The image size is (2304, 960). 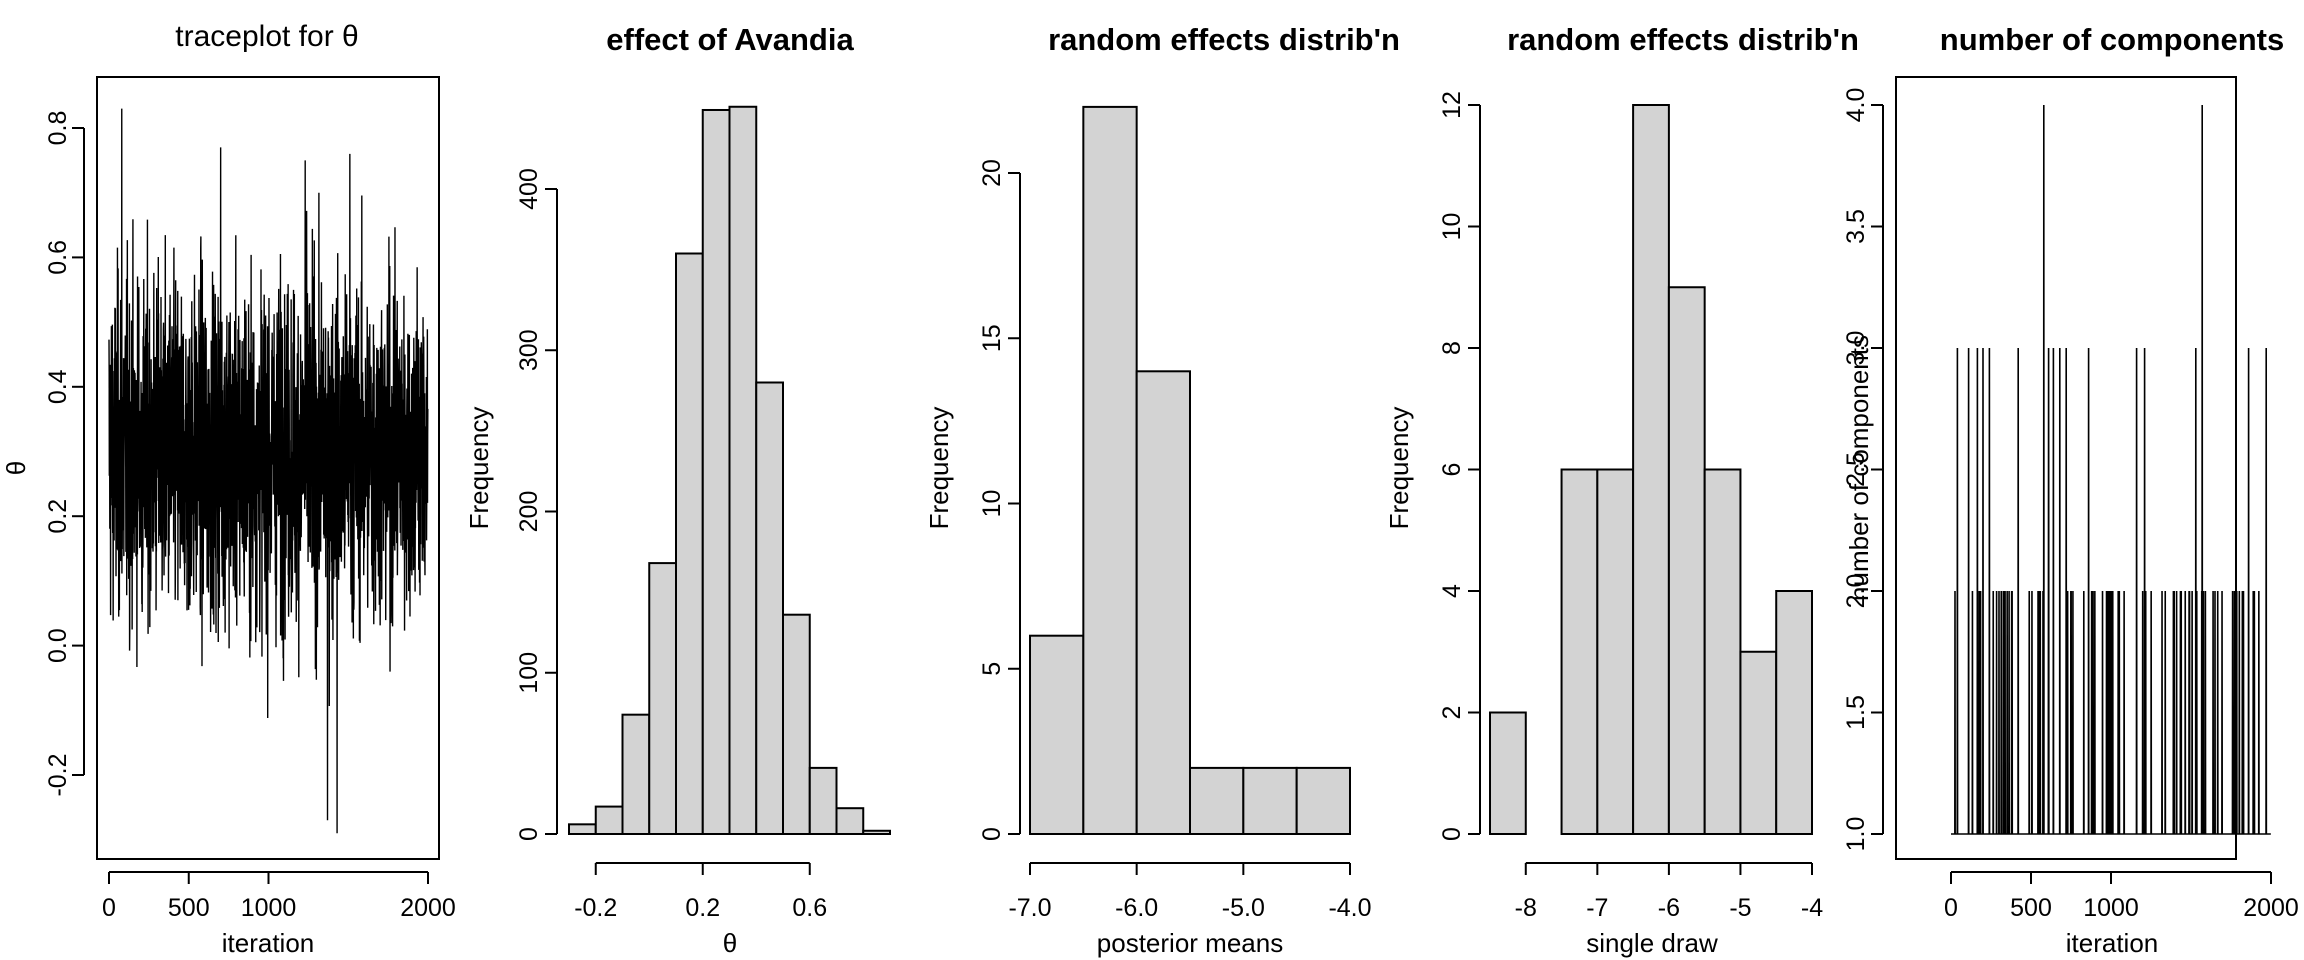 What do you see at coordinates (1669, 892) in the screenshot?
I see `x-axis: -8 -7 -6 -5 -4` at bounding box center [1669, 892].